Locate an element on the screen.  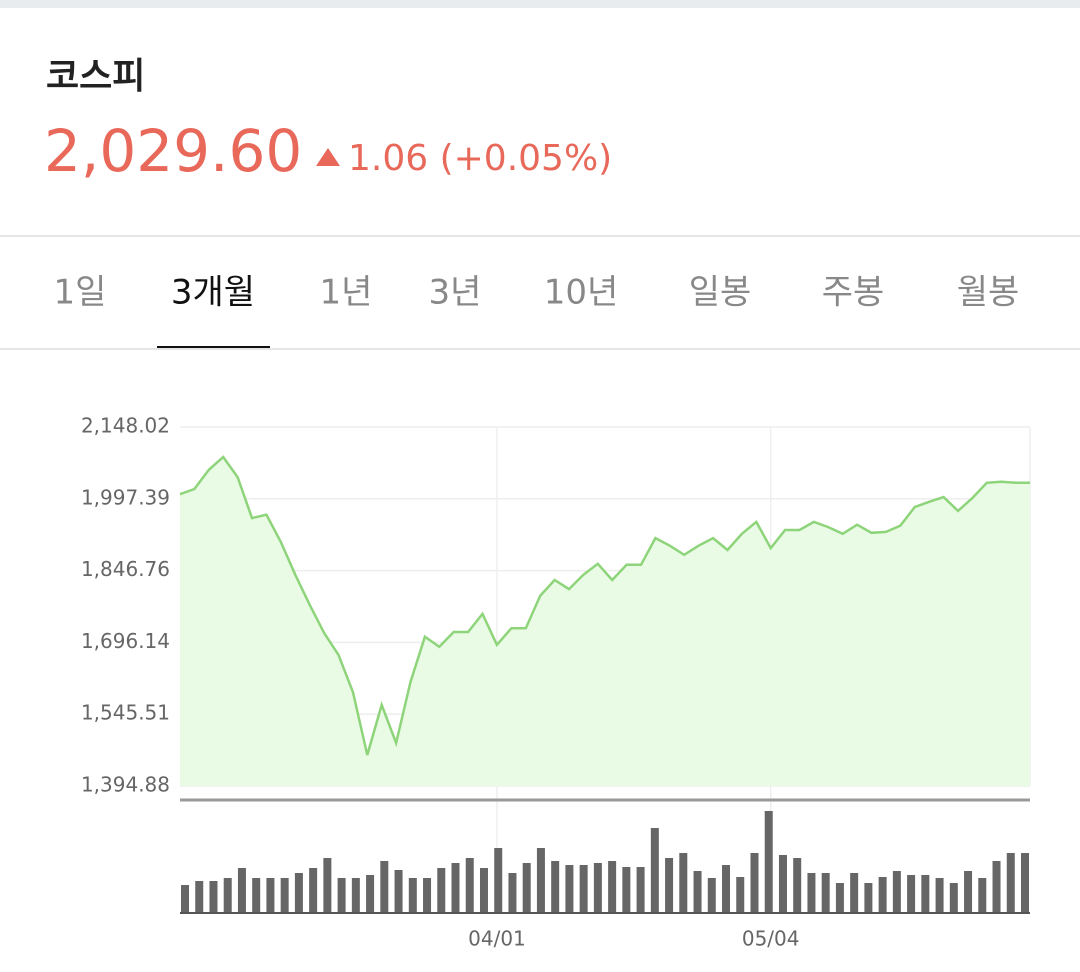
y-tick-label: 1,997.39 is located at coordinates (125, 497).